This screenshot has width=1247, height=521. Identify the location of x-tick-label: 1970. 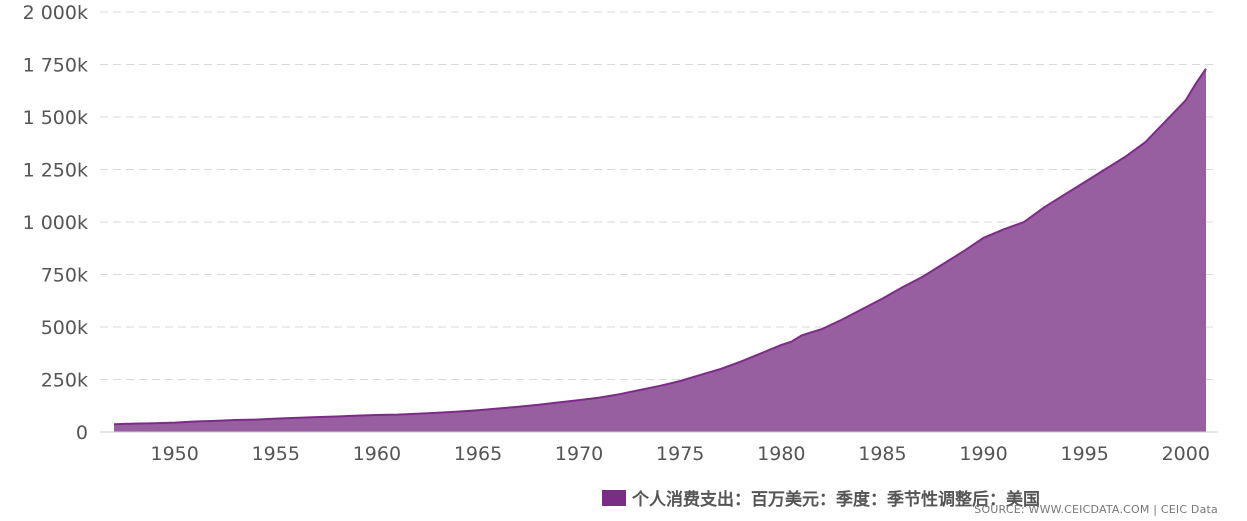
(579, 454).